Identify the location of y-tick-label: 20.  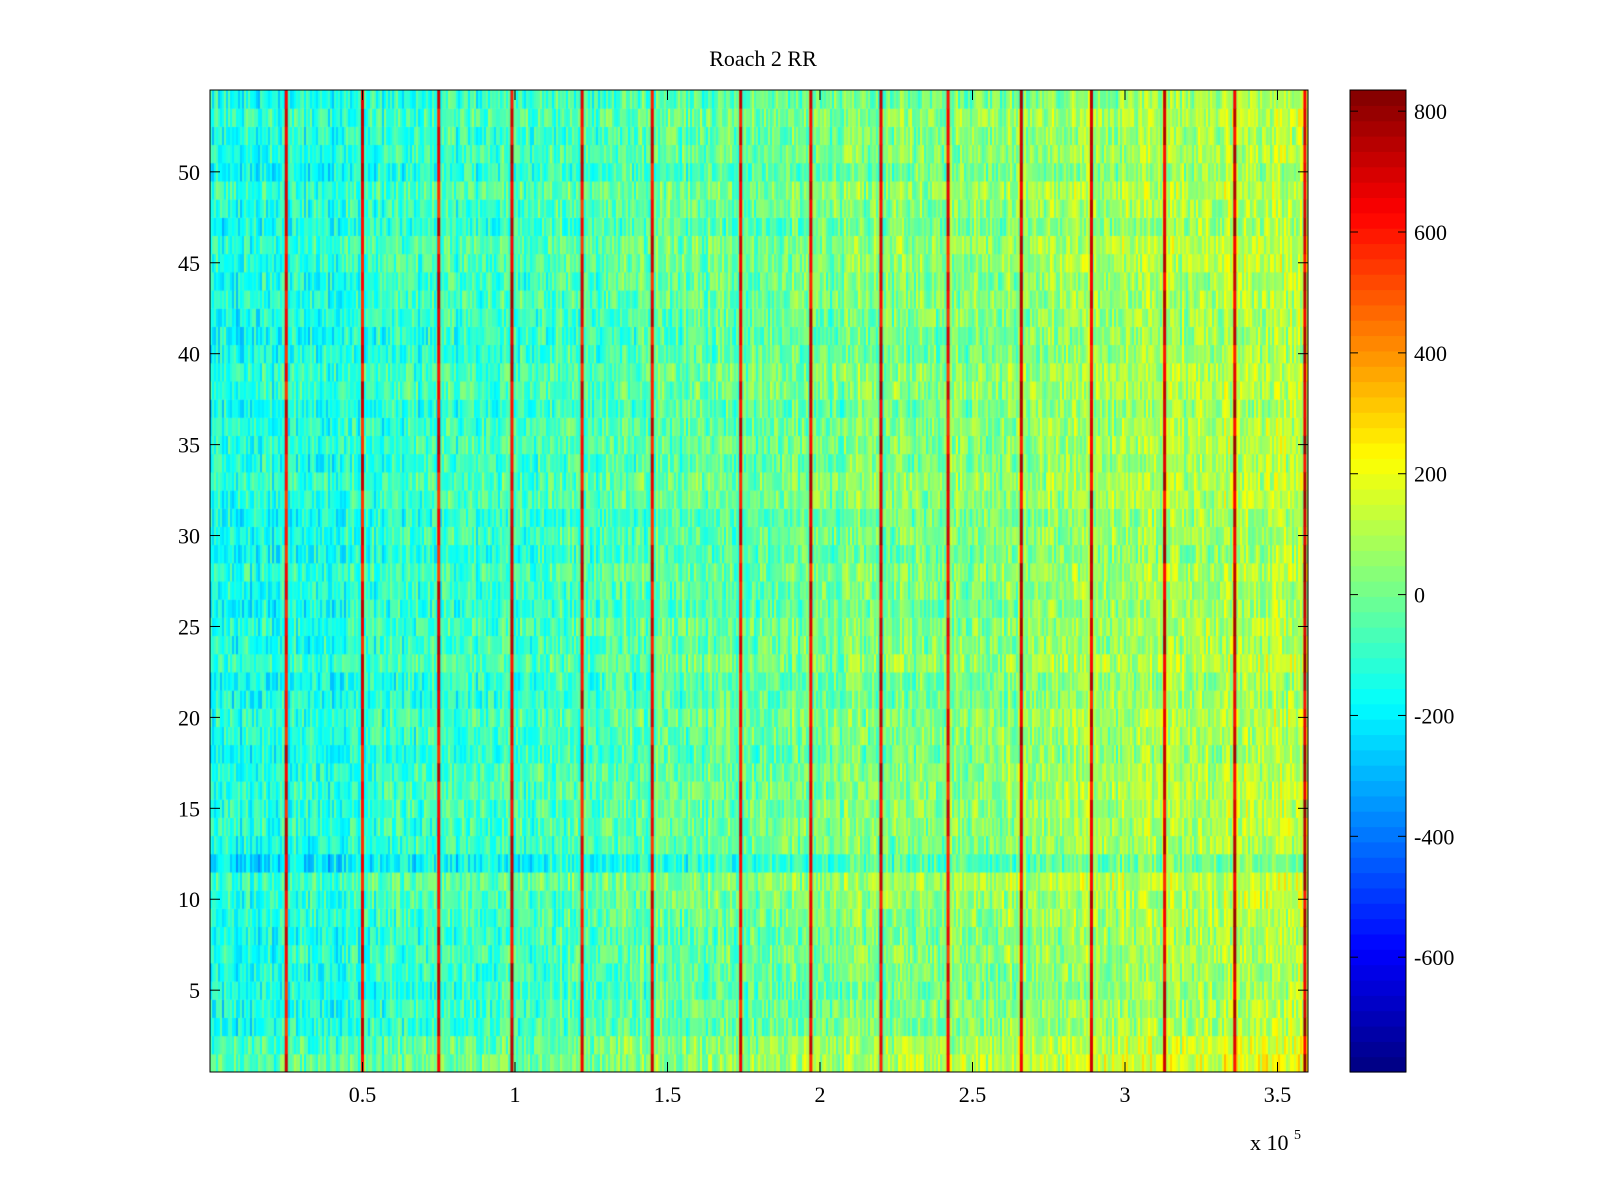
(189, 717).